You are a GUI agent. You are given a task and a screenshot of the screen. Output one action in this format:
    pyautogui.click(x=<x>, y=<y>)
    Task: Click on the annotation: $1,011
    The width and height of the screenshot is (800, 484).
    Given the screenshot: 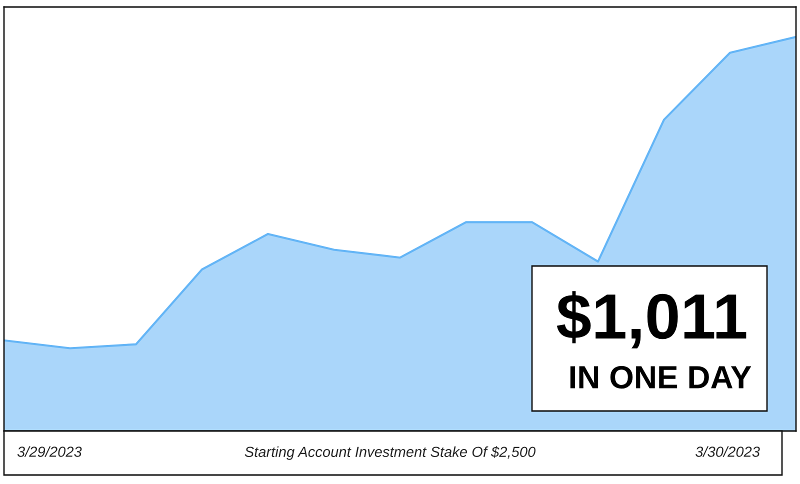 What is the action you would take?
    pyautogui.click(x=651, y=319)
    